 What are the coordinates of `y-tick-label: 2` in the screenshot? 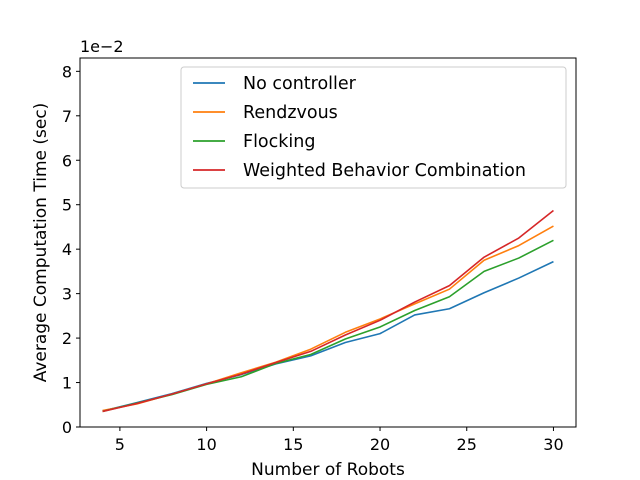 It's located at (67, 338).